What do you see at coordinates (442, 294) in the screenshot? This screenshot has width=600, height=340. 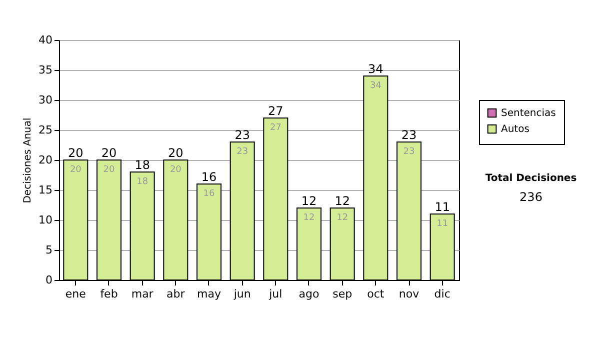 I see `x-tick-label: dic` at bounding box center [442, 294].